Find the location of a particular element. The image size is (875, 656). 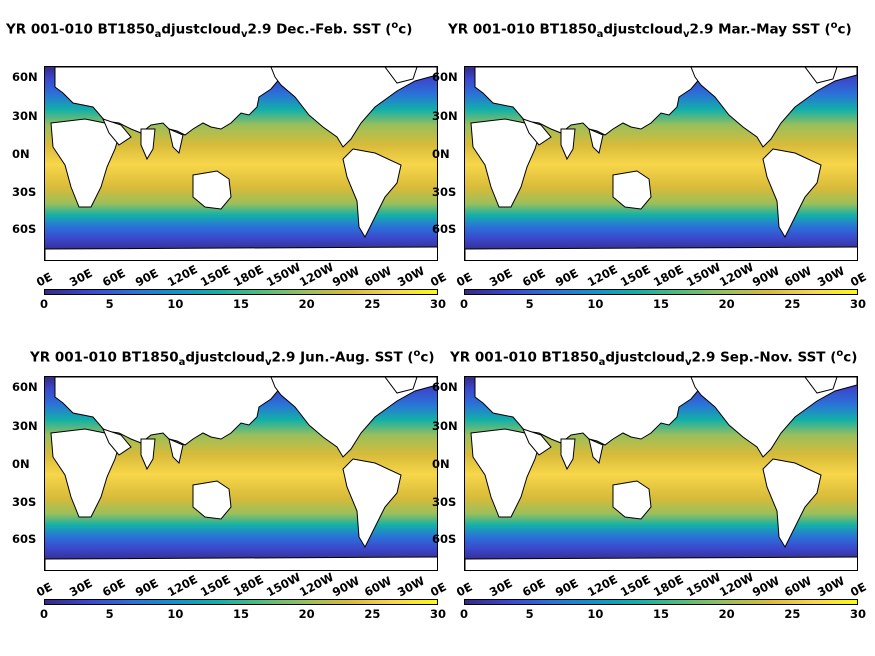

sst-map-jja is located at coordinates (241, 473).